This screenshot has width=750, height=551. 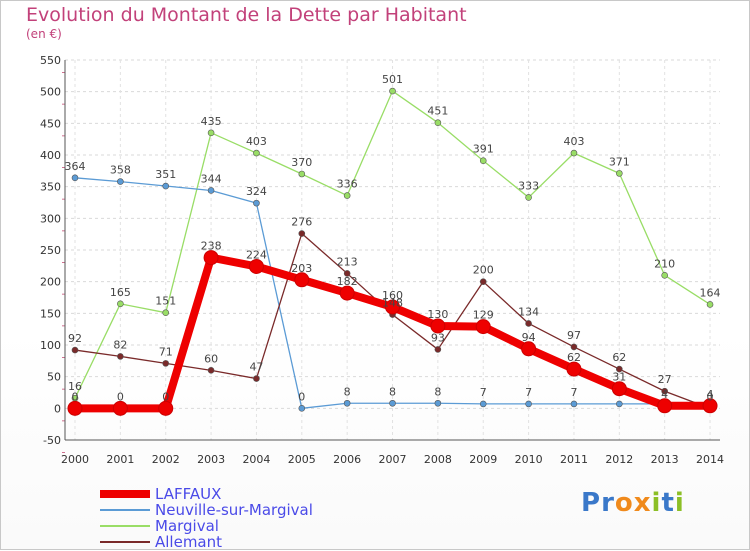 I want to click on data-label-0-10: 94, so click(x=529, y=337).